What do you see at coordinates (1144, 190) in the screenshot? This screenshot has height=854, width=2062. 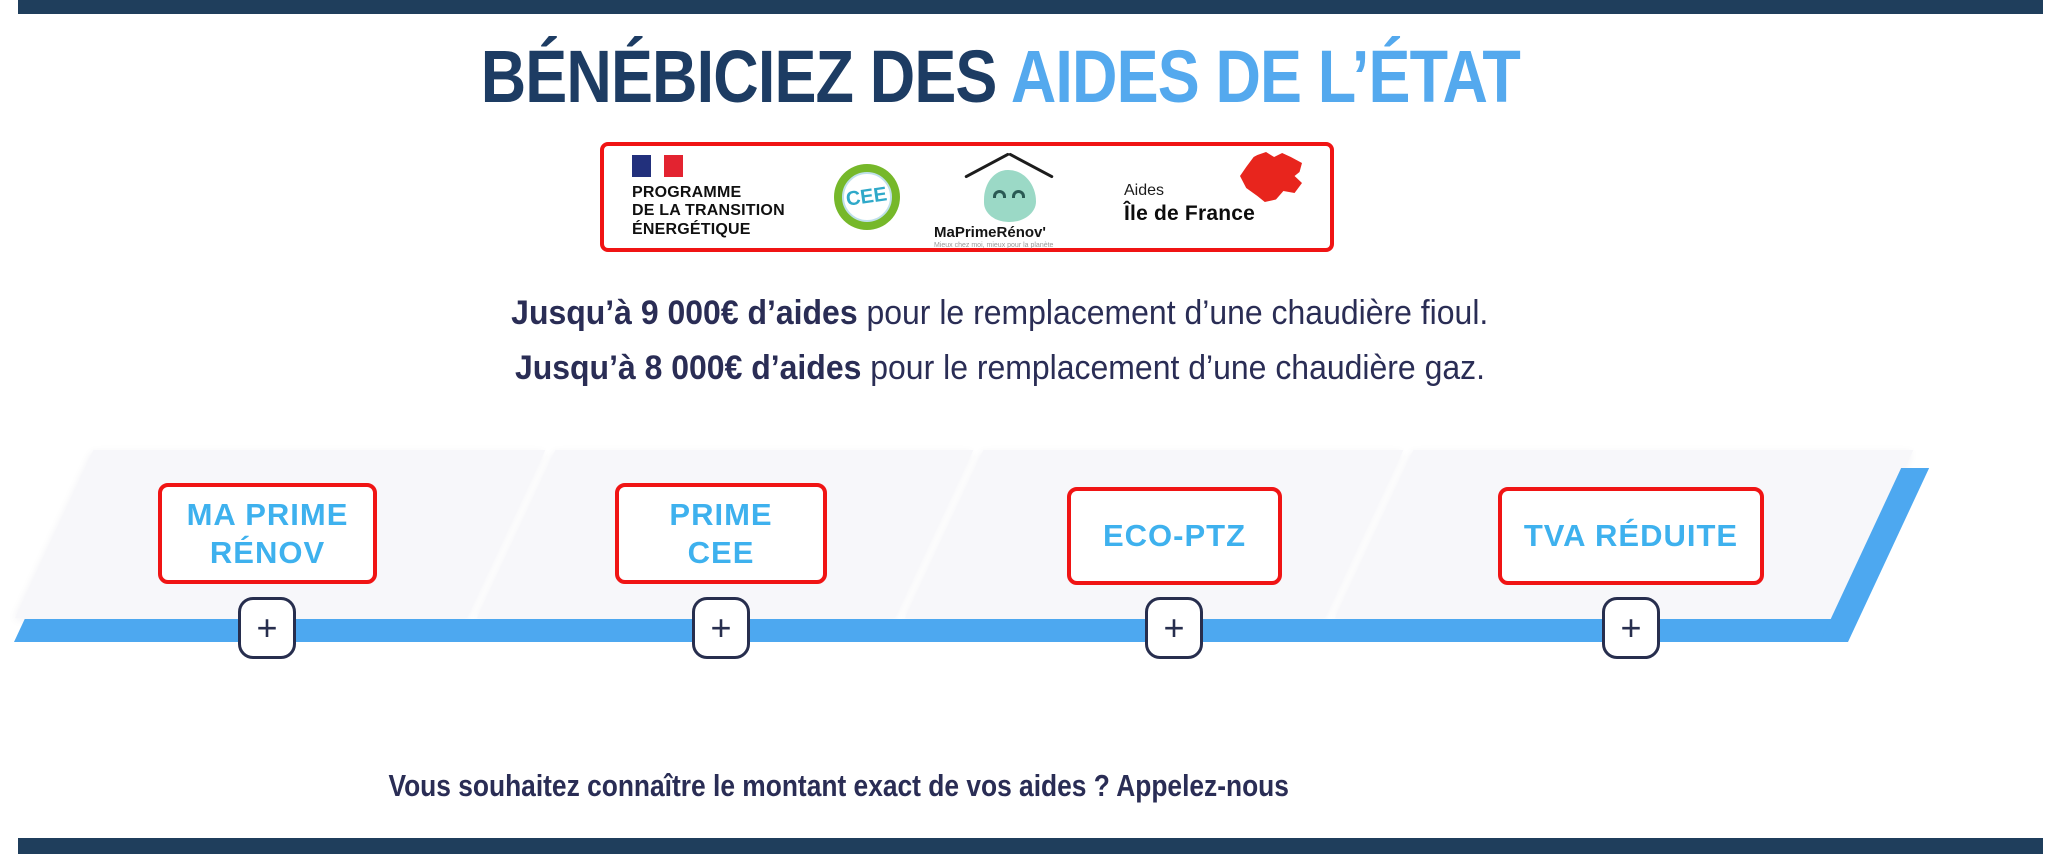 I see `idf-aides-label: Aides` at bounding box center [1144, 190].